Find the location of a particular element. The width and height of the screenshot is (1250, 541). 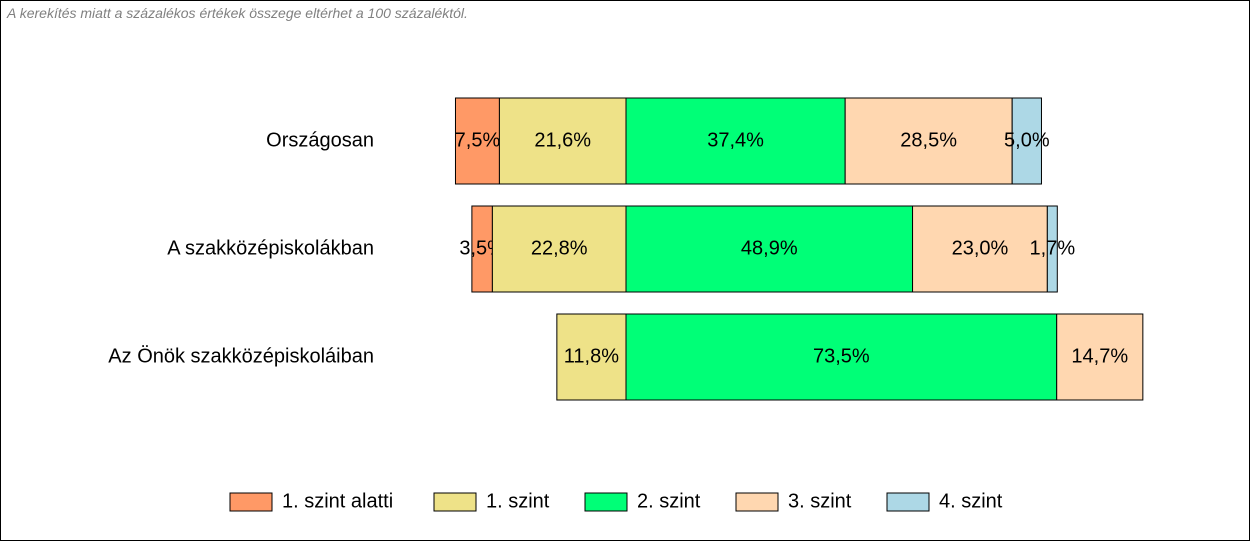

value-label-1-szint-1: 21,6% is located at coordinates (562, 140).